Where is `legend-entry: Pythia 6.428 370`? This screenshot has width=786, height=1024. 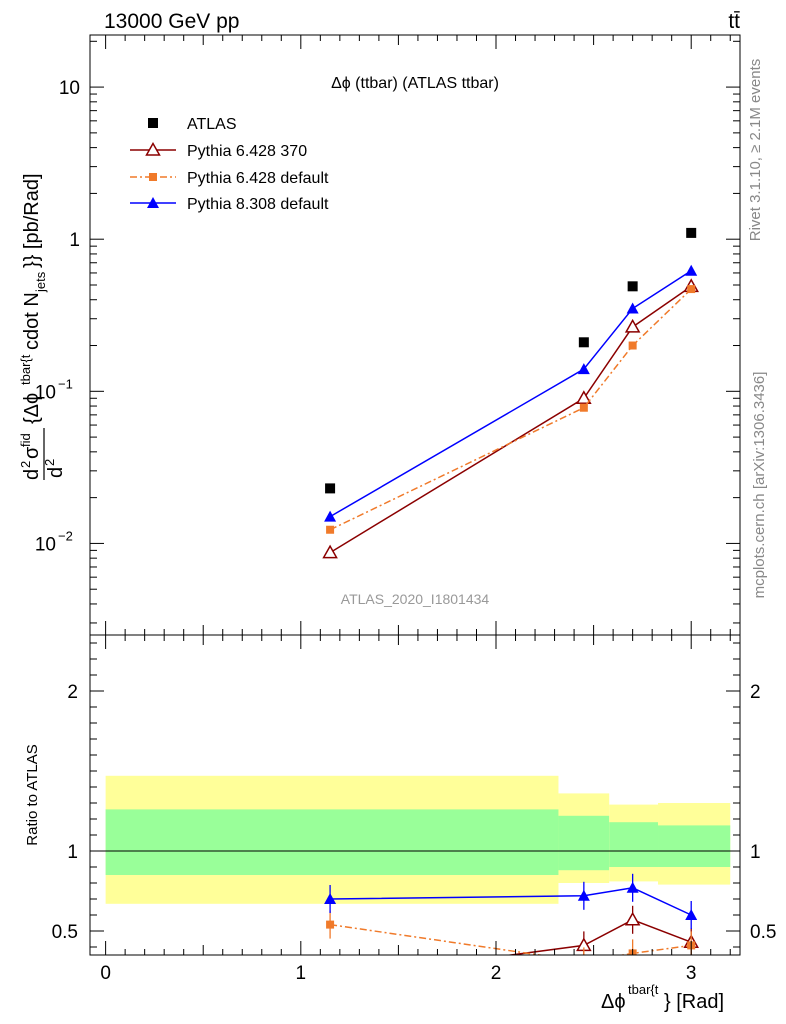 legend-entry: Pythia 6.428 370 is located at coordinates (218, 150).